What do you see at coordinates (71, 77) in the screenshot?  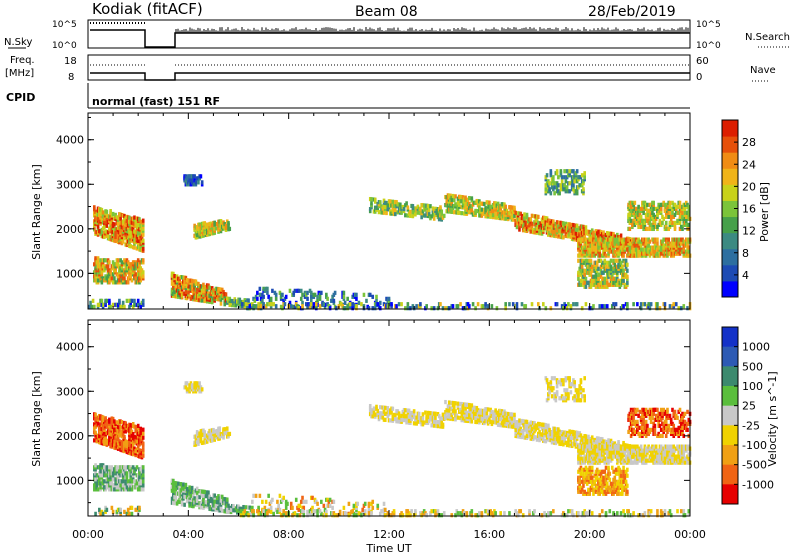 I see `freq-tick-bottom: 8` at bounding box center [71, 77].